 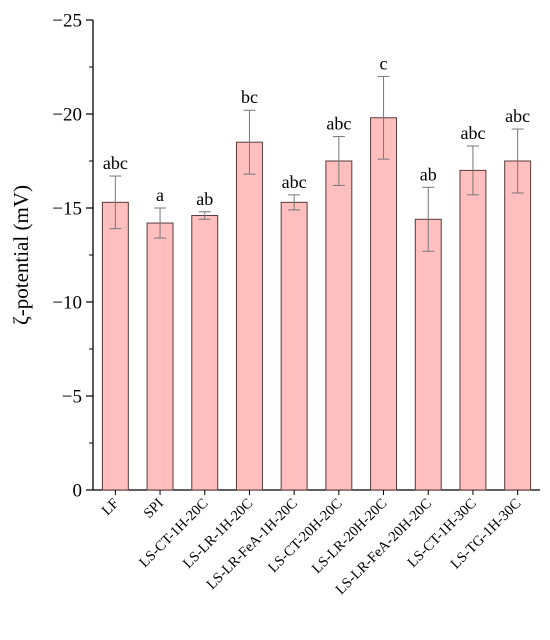 What do you see at coordinates (21, 255) in the screenshot?
I see `y-axis-title: ζ-potential (mV)` at bounding box center [21, 255].